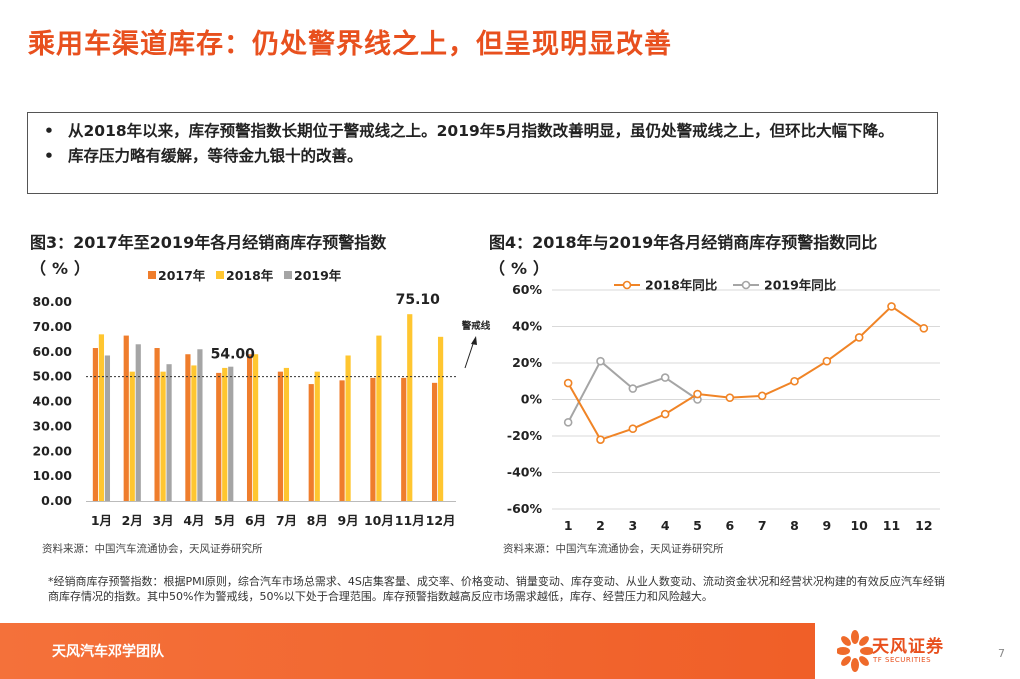  I want to click on x-tick-label: 5月, so click(224, 520).